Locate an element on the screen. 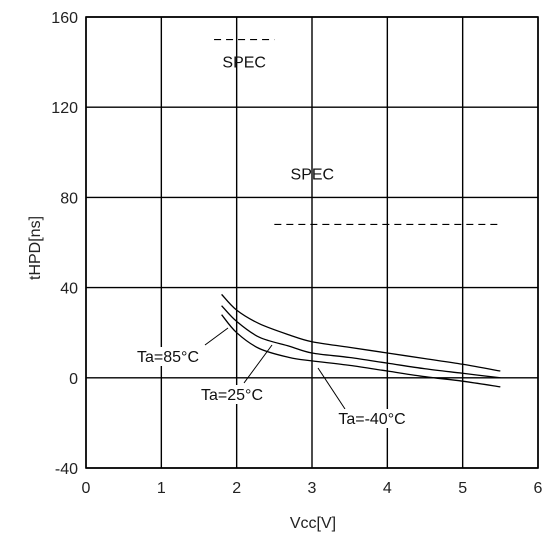 Image resolution: width=553 pixels, height=539 pixels. y-tick-label: 40 is located at coordinates (69, 289).